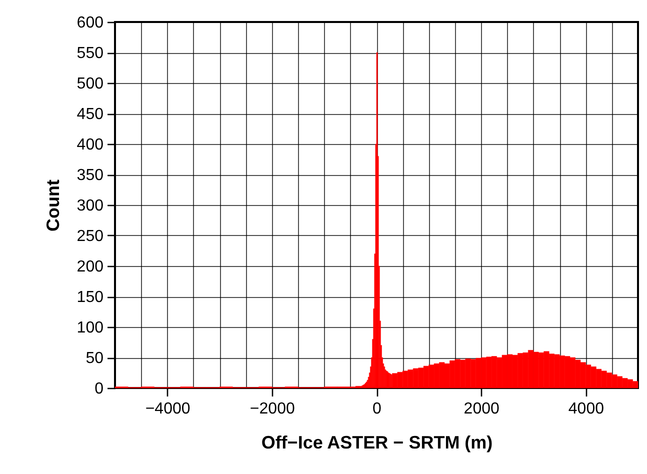 Image resolution: width=647 pixels, height=474 pixels. Describe the element at coordinates (90, 23) in the screenshot. I see `y-tick-label: 600` at that location.